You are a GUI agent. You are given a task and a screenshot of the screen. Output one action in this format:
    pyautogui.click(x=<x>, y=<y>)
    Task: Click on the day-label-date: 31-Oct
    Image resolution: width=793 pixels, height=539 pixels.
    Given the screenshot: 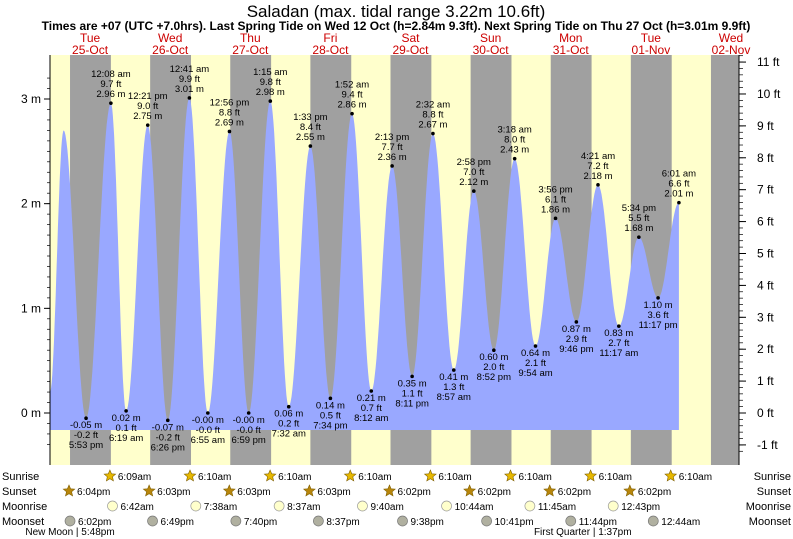 What is the action you would take?
    pyautogui.click(x=571, y=50)
    